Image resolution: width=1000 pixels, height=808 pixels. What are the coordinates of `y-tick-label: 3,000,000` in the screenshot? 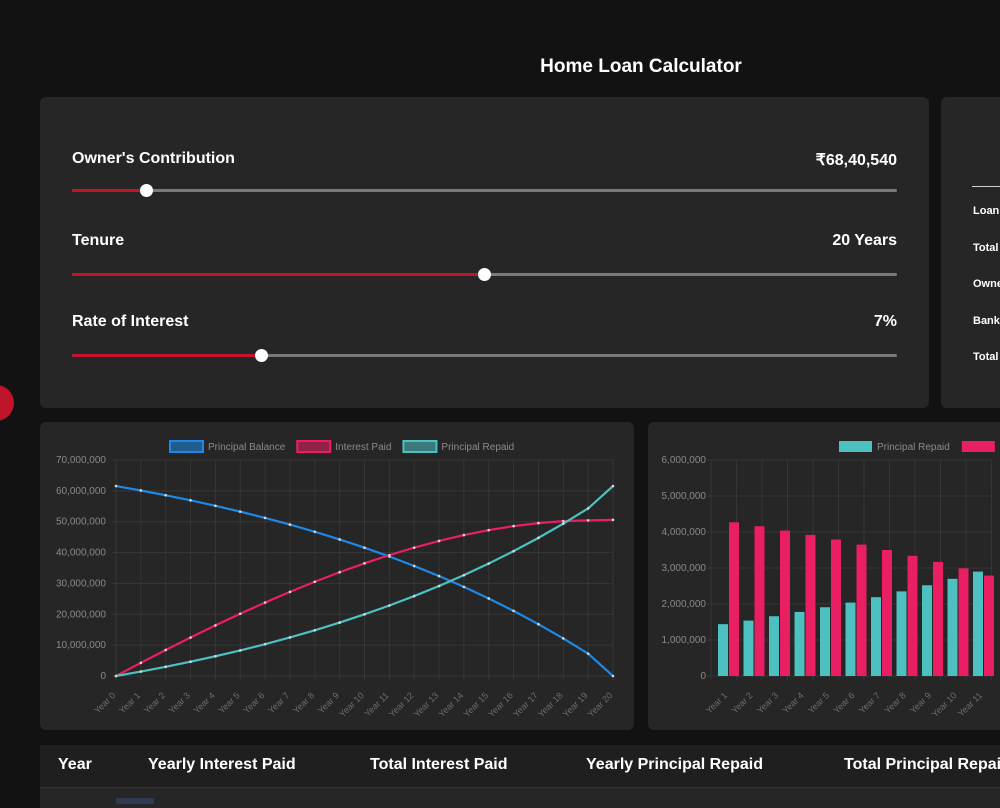 It's located at (684, 568).